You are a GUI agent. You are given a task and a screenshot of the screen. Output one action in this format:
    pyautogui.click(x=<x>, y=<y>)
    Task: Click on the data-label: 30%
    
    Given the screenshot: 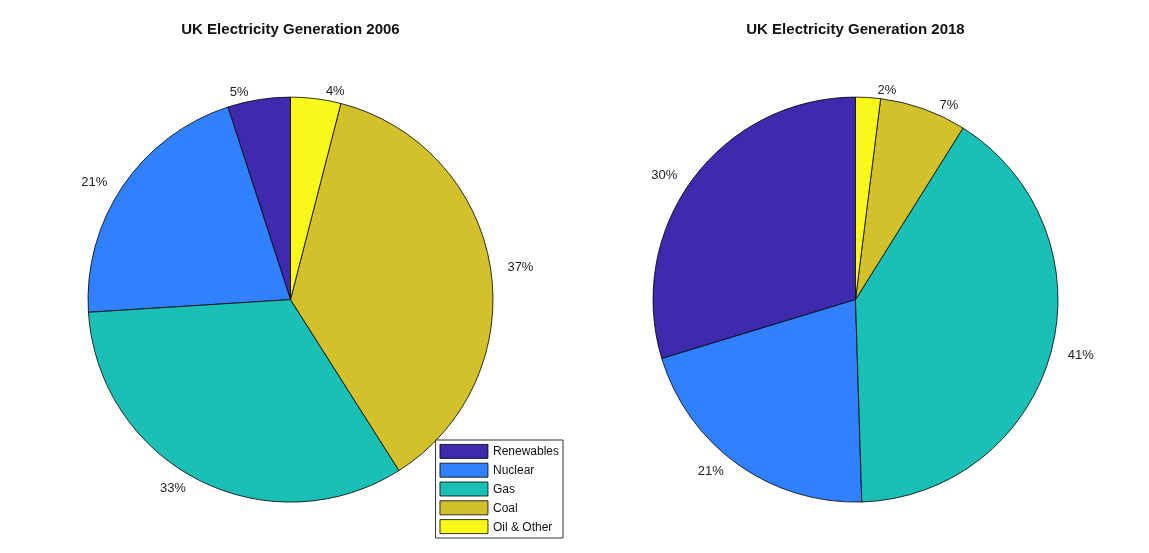 What is the action you would take?
    pyautogui.click(x=664, y=174)
    